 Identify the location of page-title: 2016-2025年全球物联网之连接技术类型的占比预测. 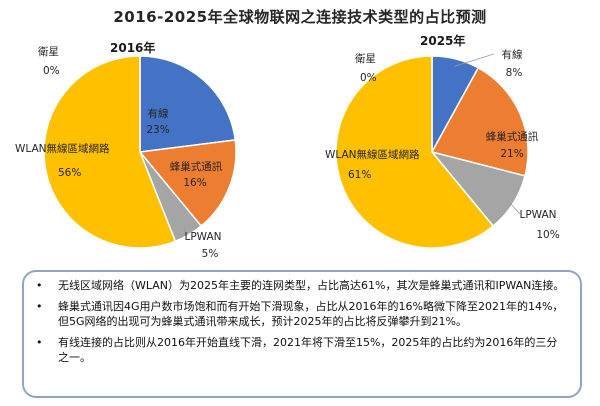
(300, 17).